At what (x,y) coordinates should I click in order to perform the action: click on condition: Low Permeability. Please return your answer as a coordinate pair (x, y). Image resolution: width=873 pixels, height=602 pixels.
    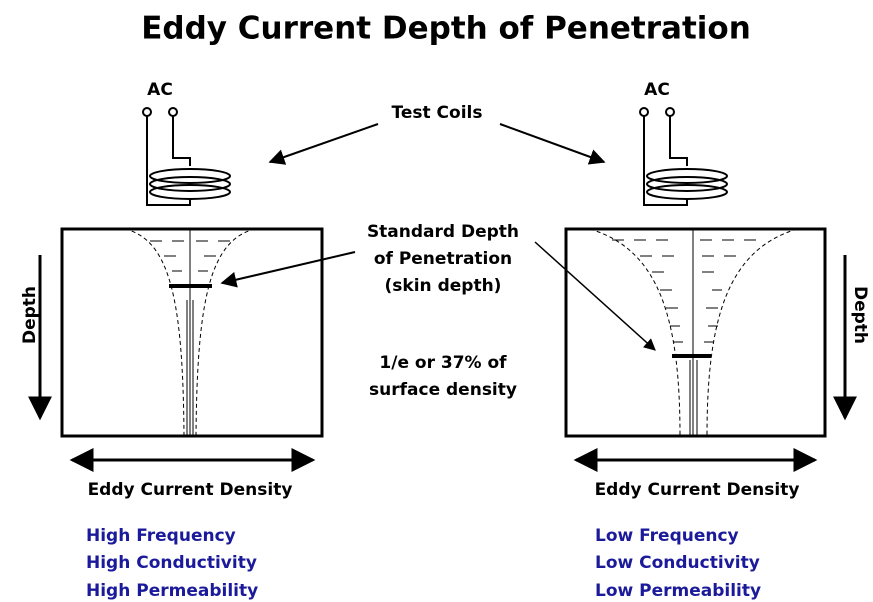
    Looking at the image, I should click on (678, 591).